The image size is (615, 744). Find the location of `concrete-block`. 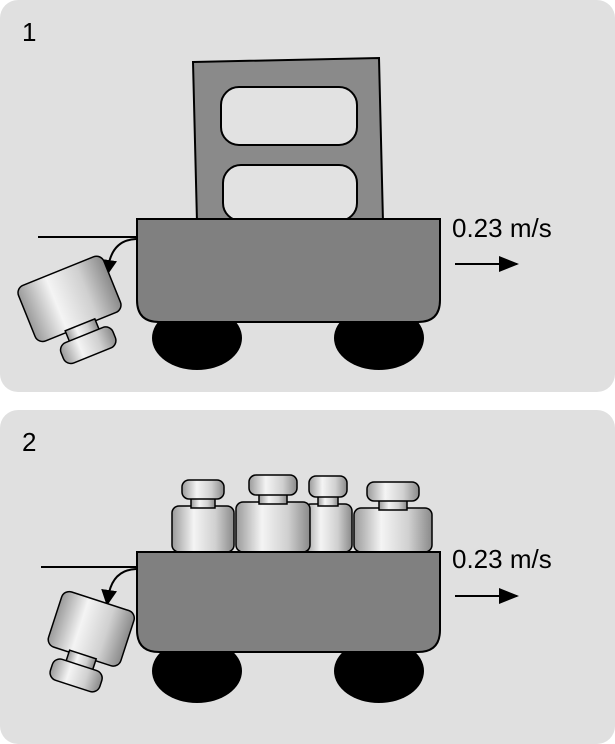

concrete-block is located at coordinates (288, 139).